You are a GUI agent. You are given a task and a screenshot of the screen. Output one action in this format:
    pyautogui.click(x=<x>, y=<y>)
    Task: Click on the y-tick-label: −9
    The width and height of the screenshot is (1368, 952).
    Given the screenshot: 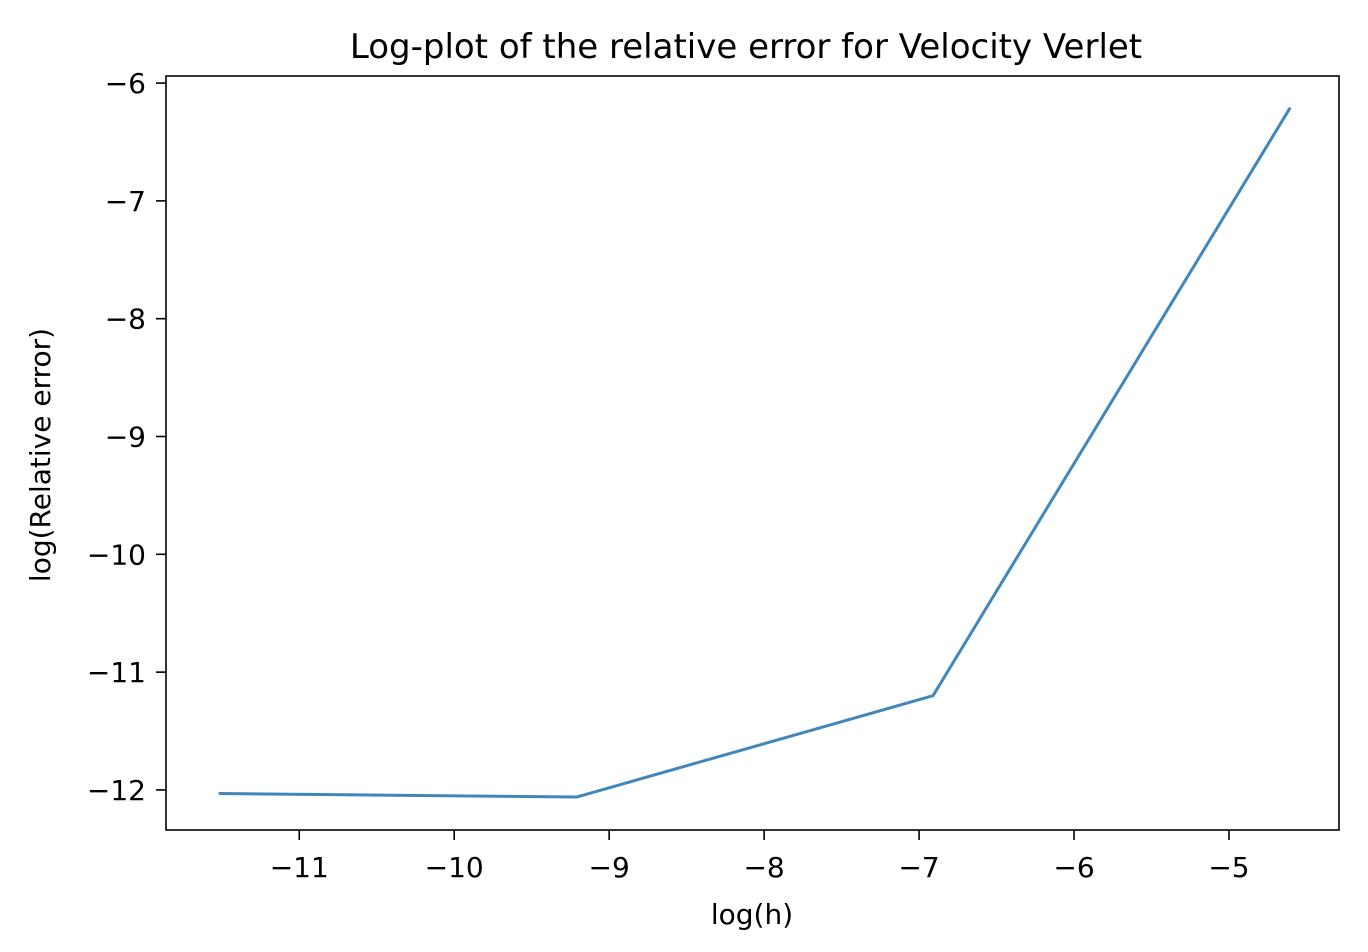 What is the action you would take?
    pyautogui.click(x=125, y=437)
    